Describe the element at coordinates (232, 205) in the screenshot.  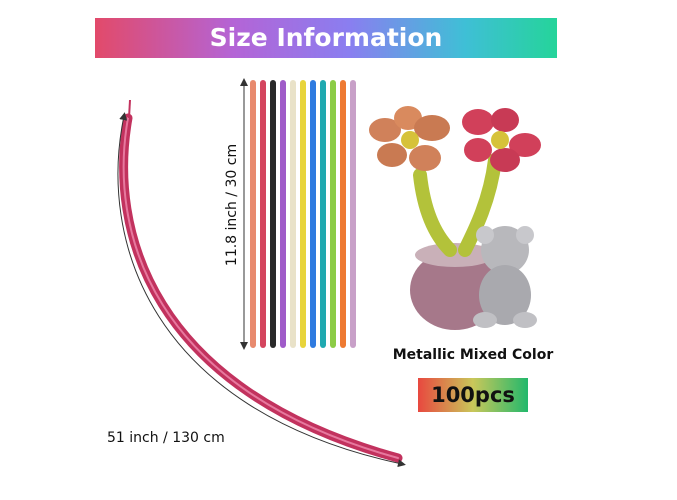
I see `height-label: 11.8 inch / 30 cm` at that location.